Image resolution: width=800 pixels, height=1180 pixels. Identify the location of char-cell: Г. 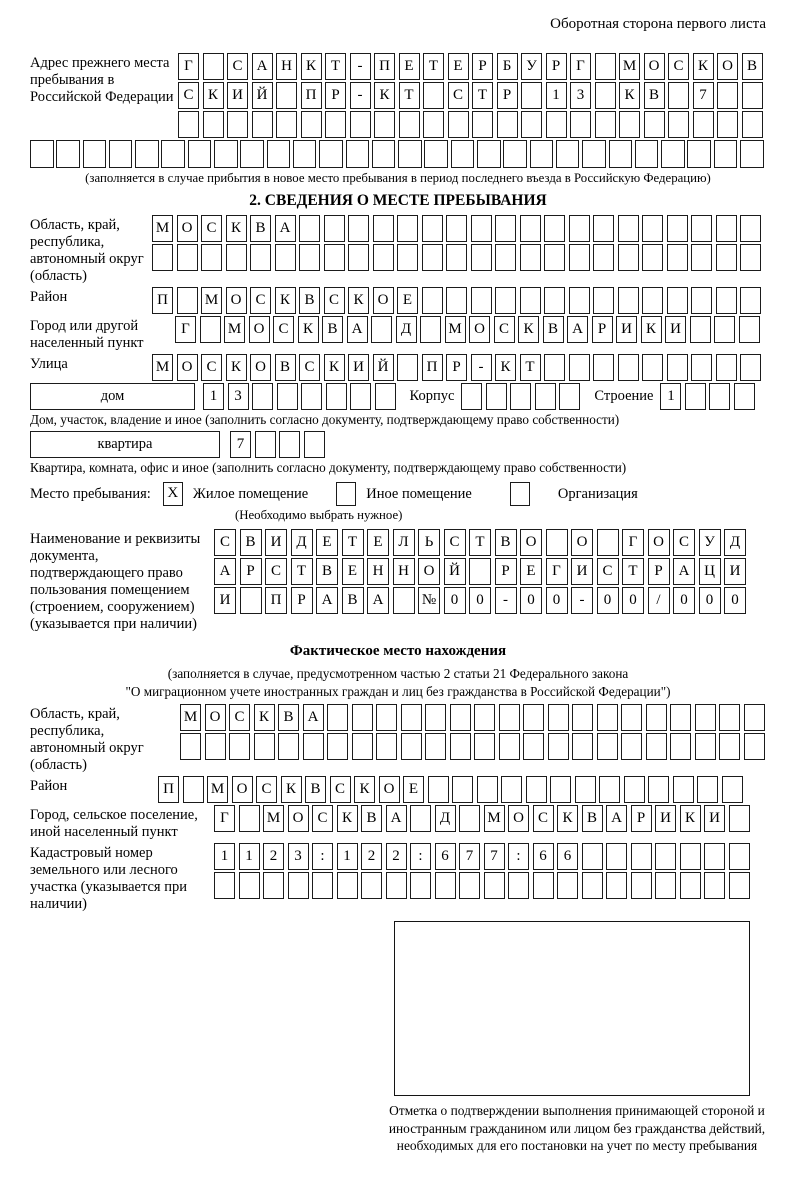
(633, 542).